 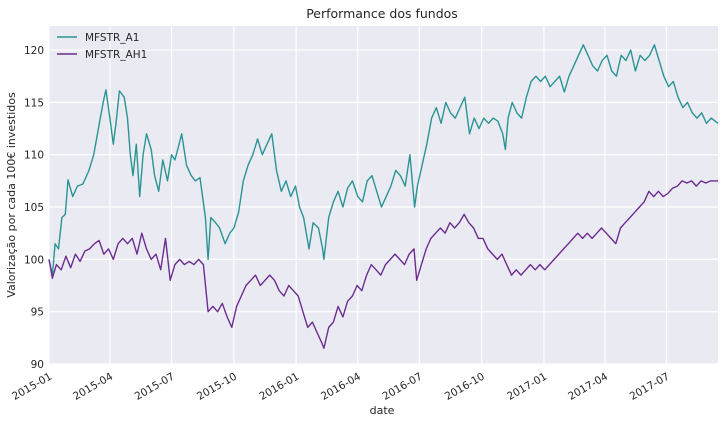 I want to click on x-tick-label: 2016-10, so click(x=465, y=387).